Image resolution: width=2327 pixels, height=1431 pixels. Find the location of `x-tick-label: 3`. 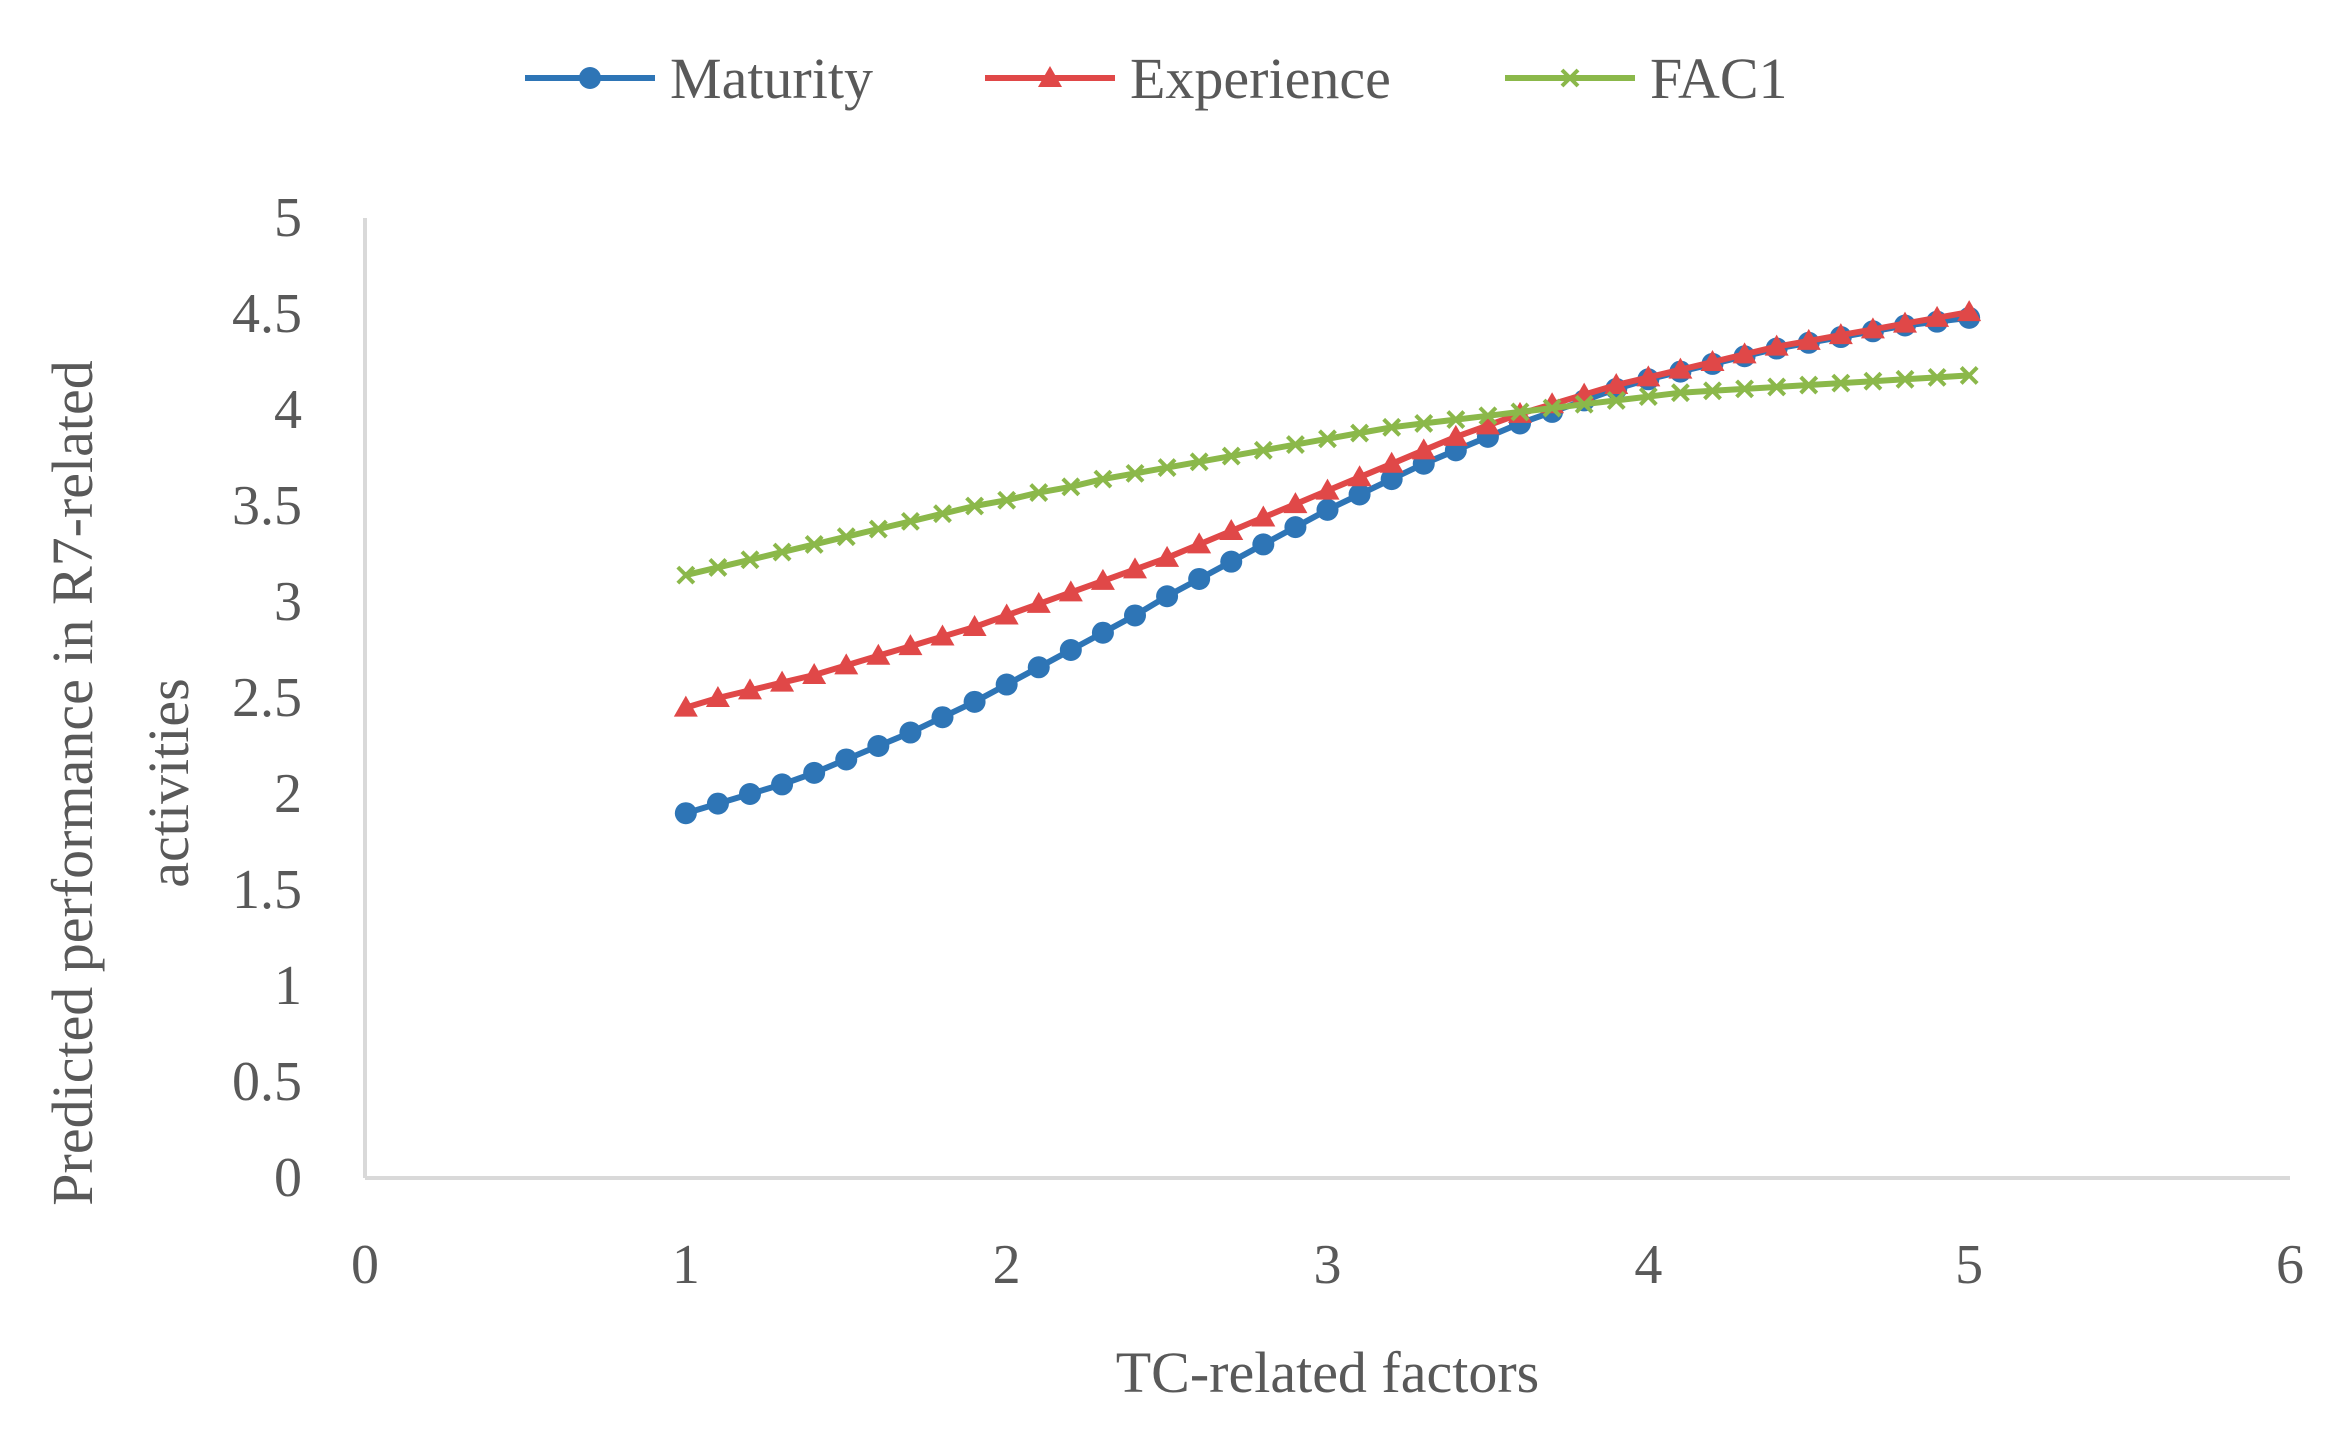

x-tick-label: 3 is located at coordinates (1328, 1265).